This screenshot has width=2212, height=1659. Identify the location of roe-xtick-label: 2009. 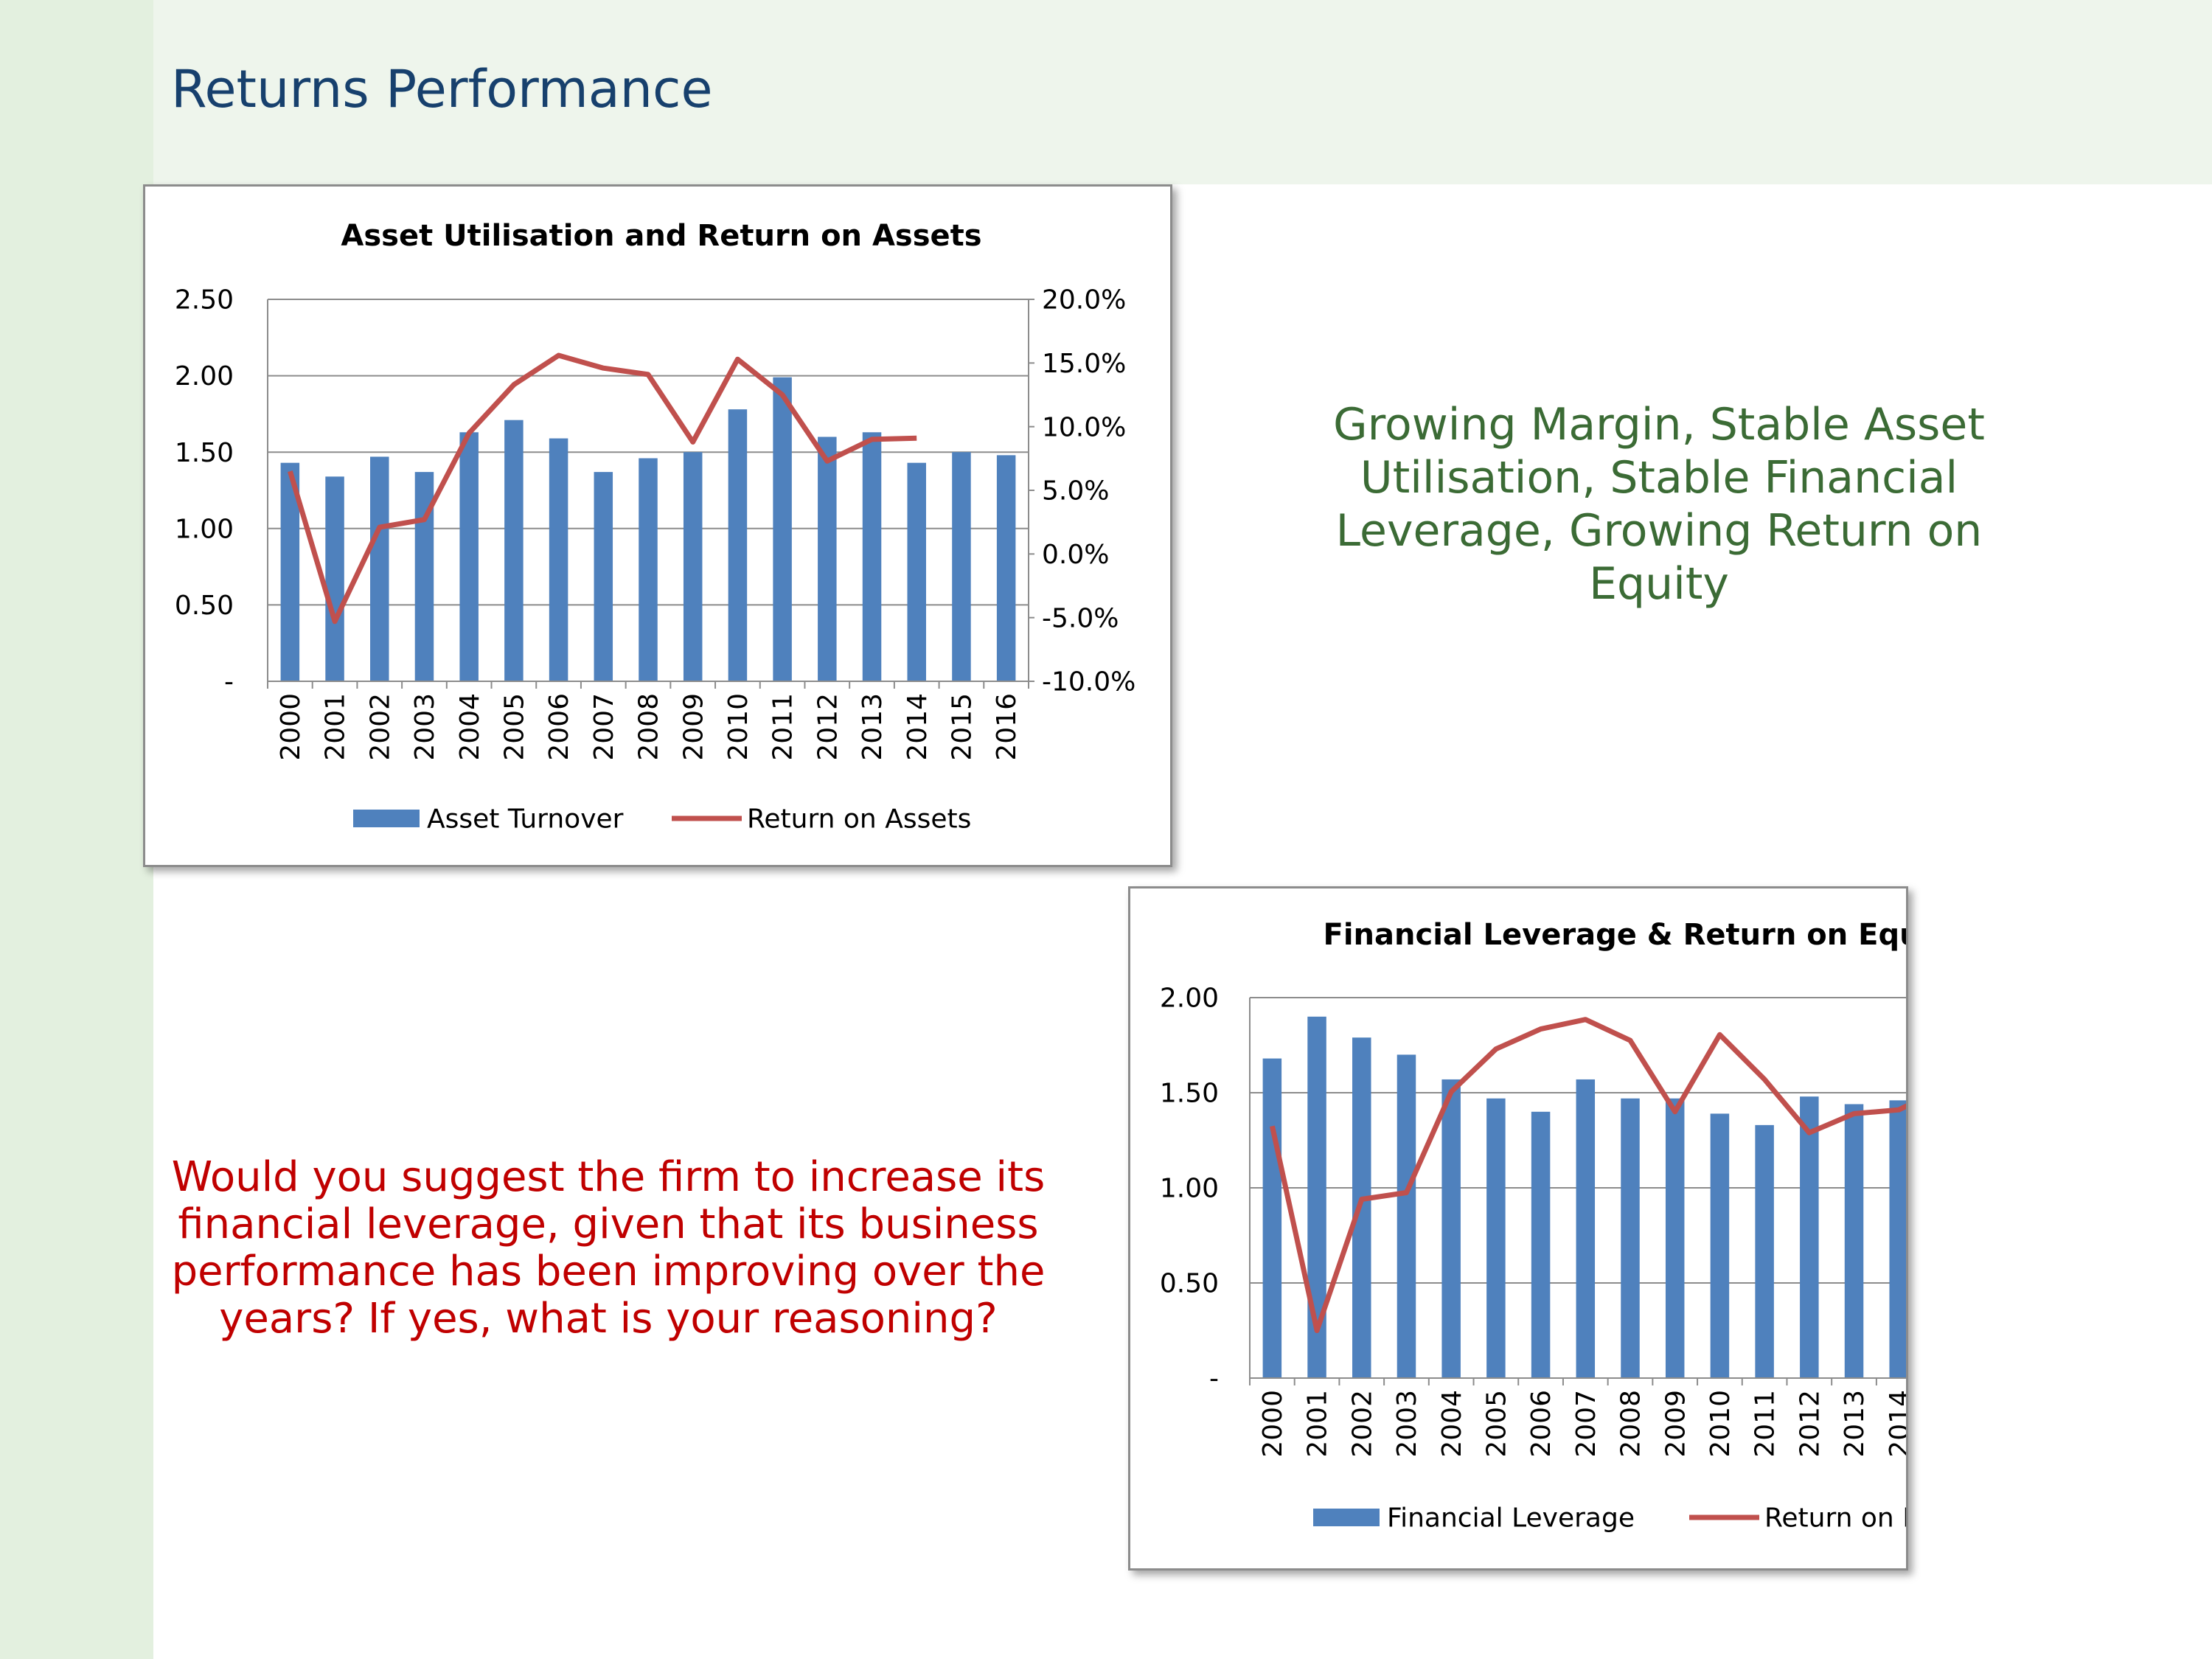
(1675, 1424).